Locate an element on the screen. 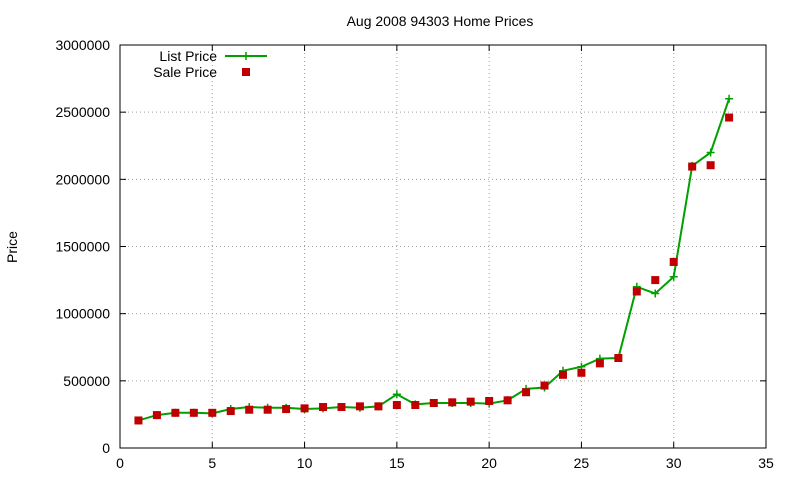  x-tick-label: 20 is located at coordinates (489, 463).